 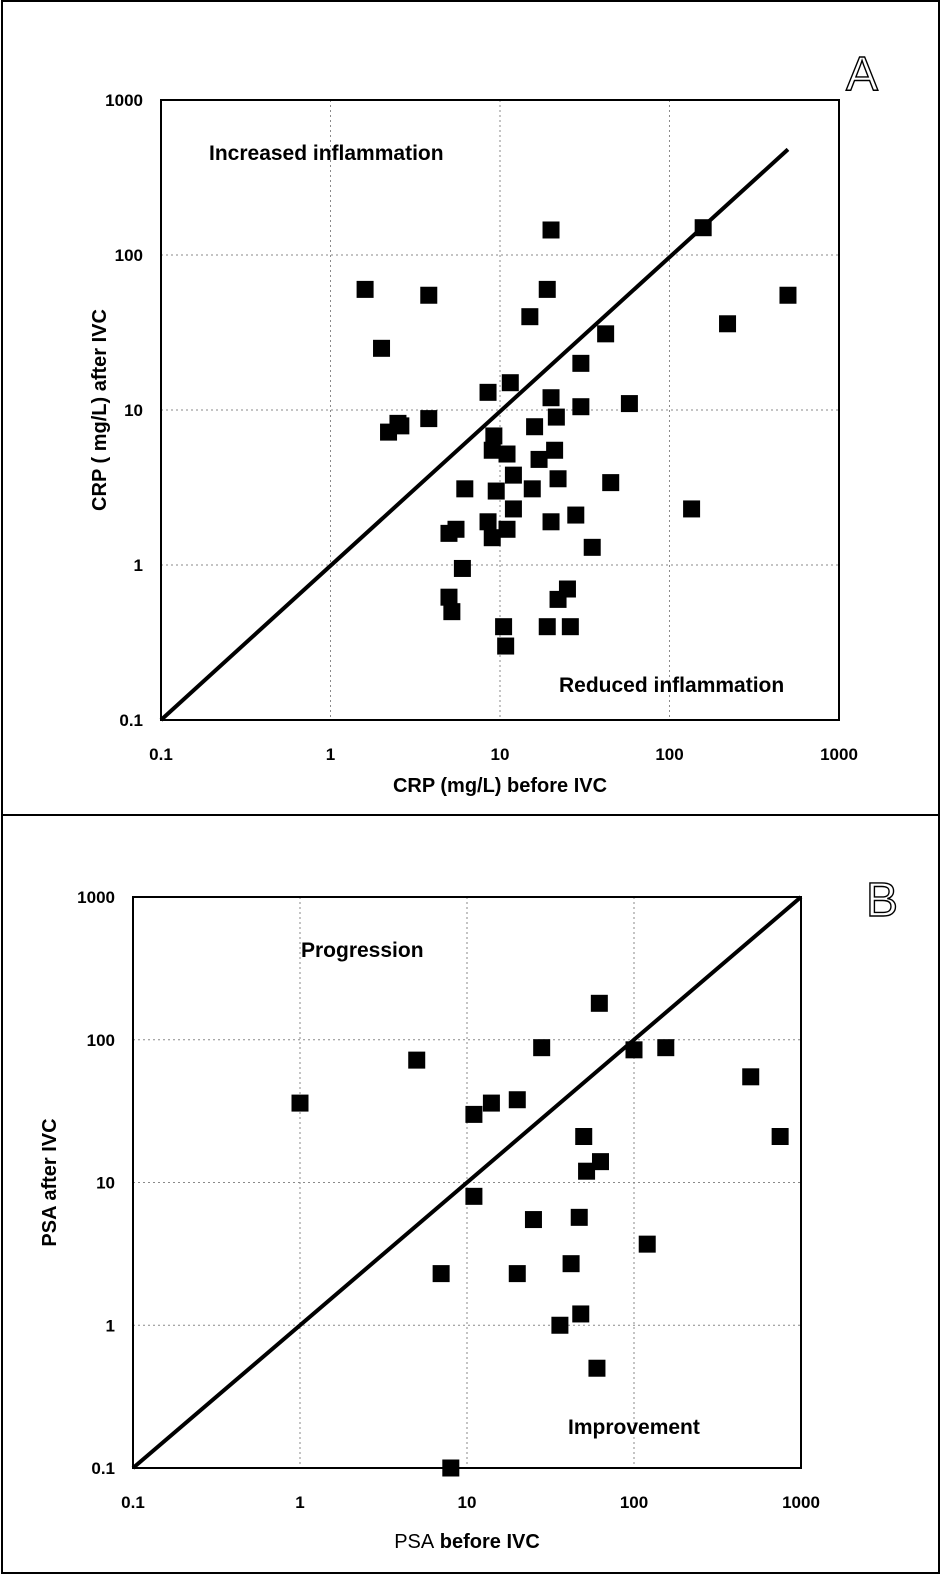 What do you see at coordinates (500, 754) in the screenshot?
I see `panel-a-x-tick-label: 10` at bounding box center [500, 754].